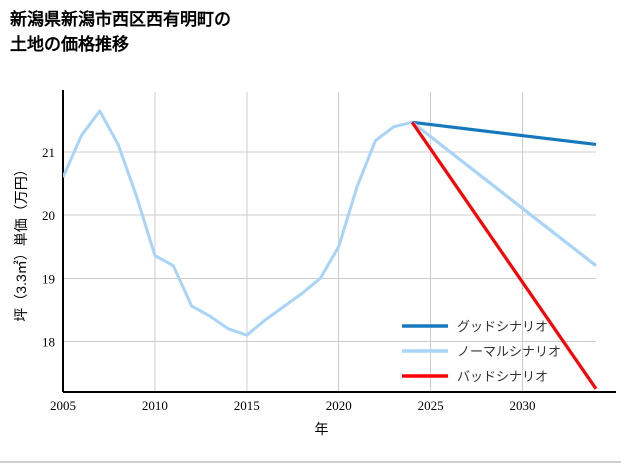  I want to click on y-tick-labels: 18 19 20 21, so click(48, 247).